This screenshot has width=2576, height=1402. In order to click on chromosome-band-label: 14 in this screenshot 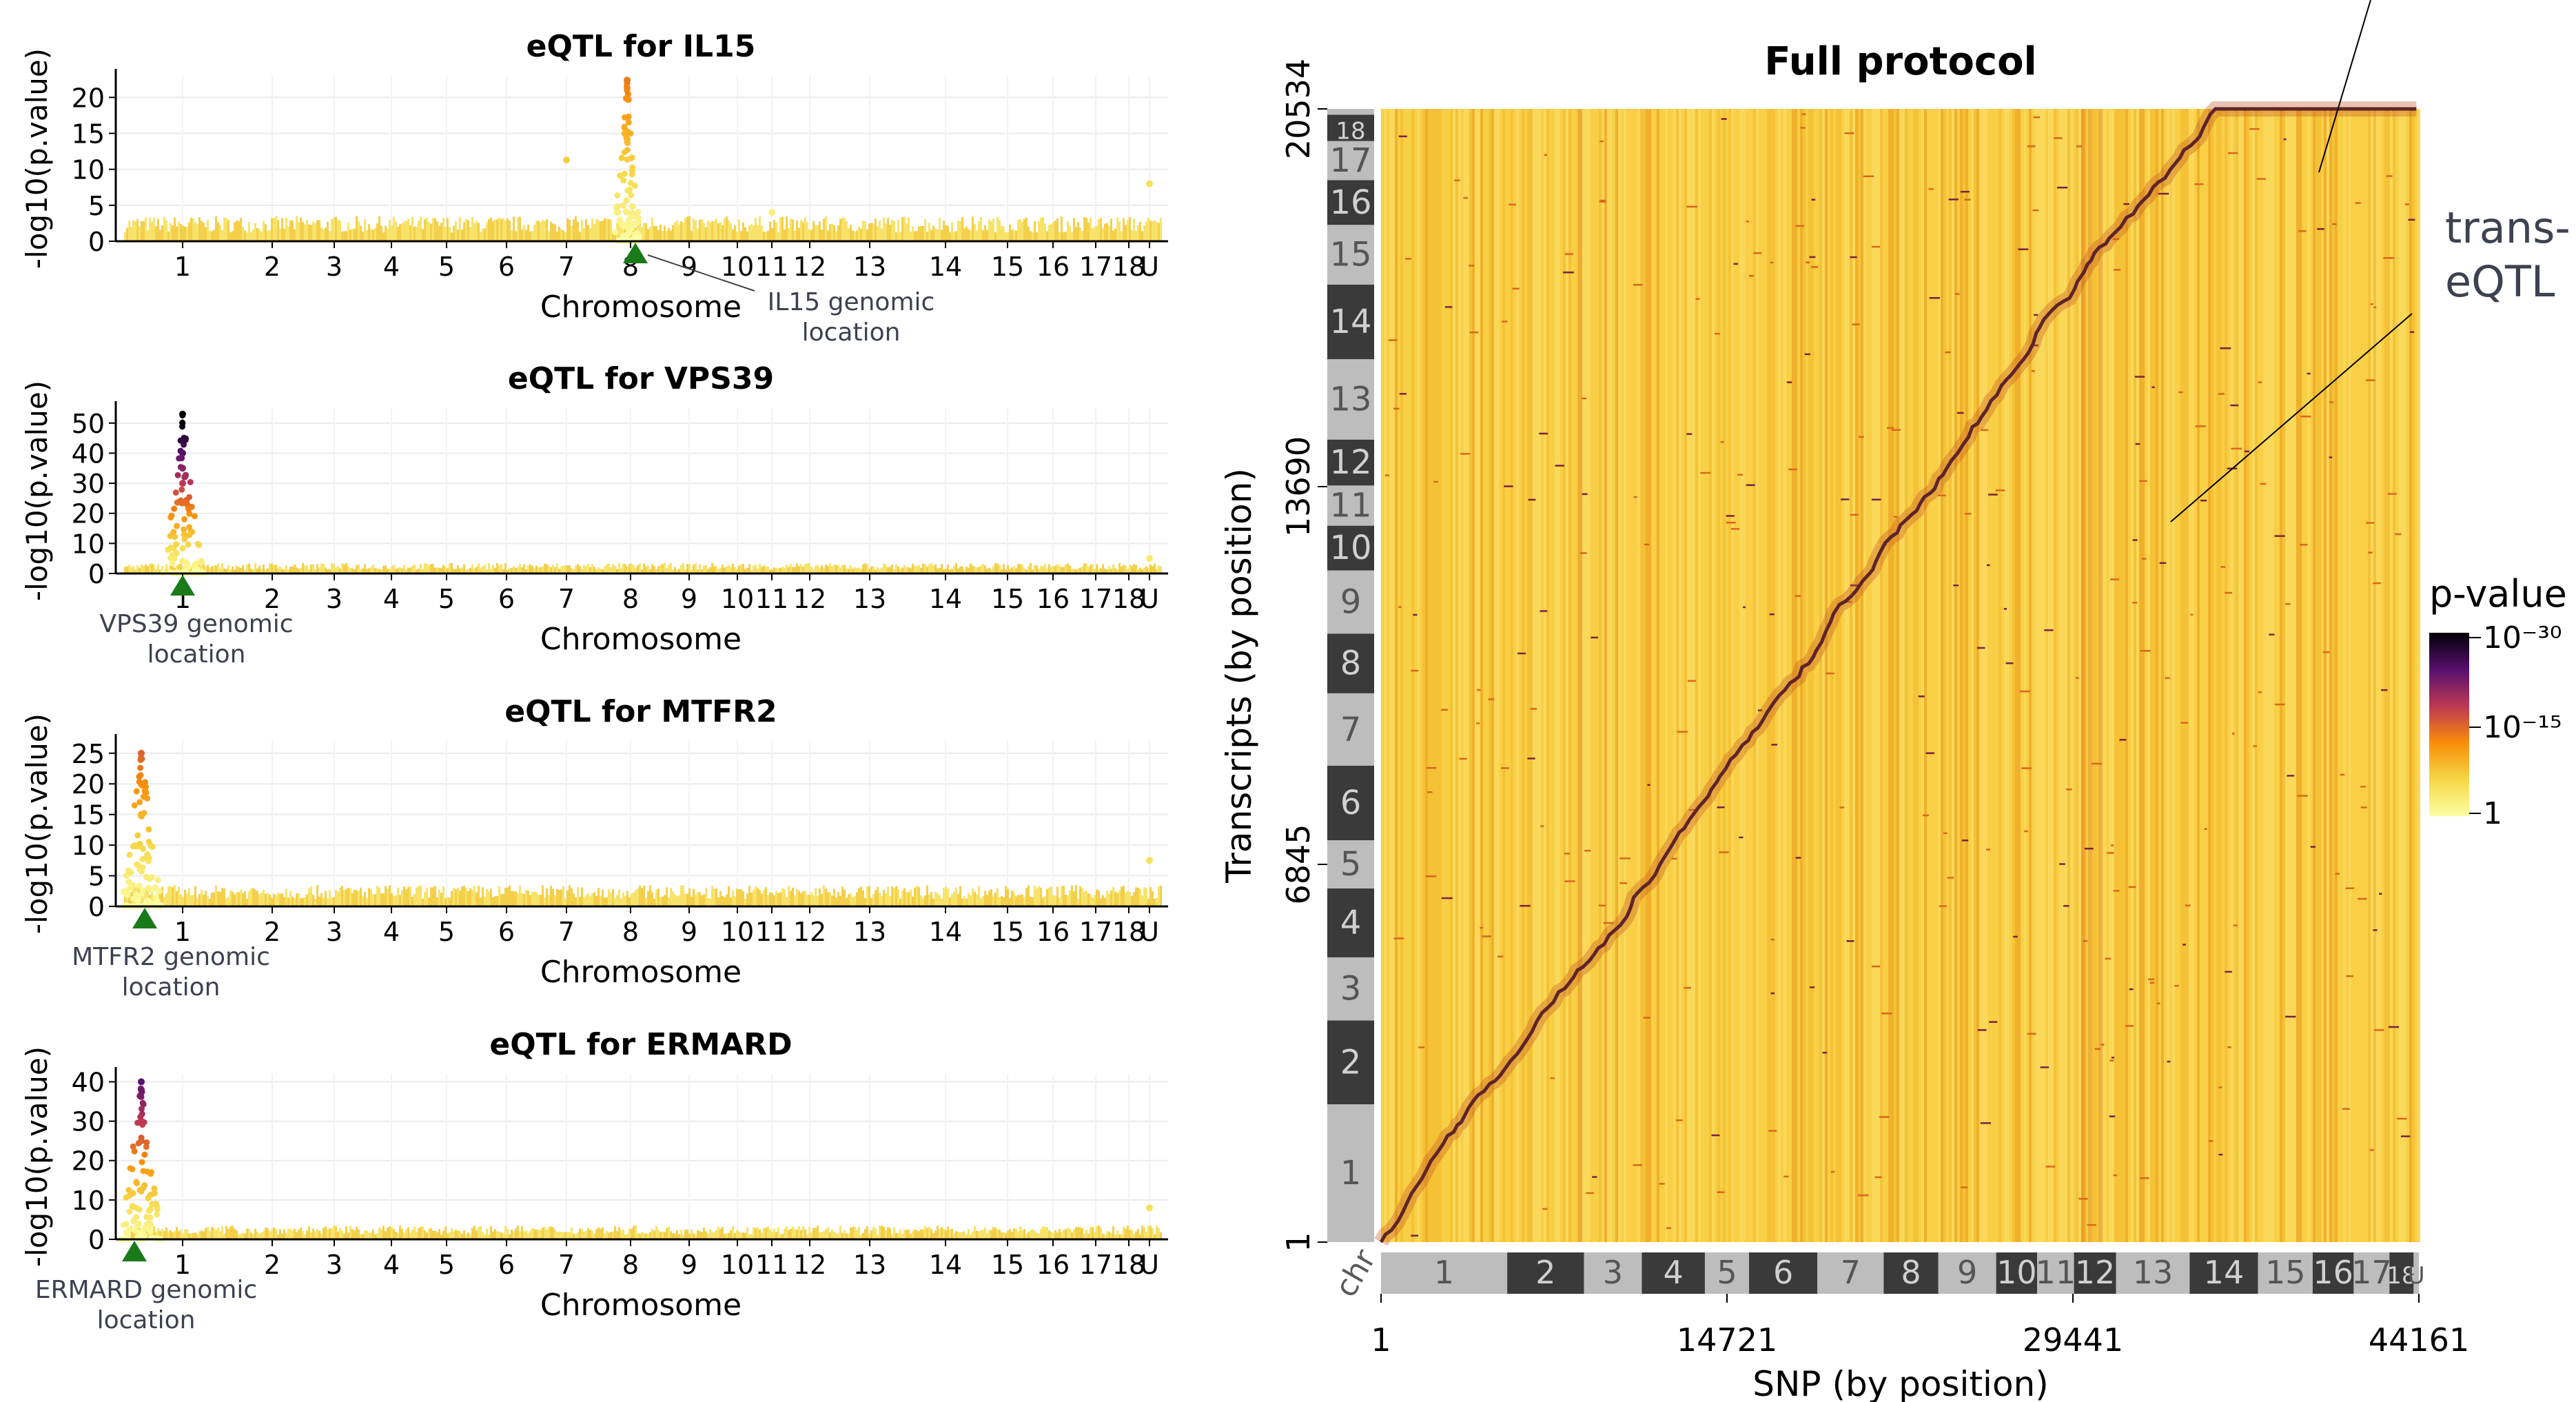, I will do `click(2224, 1272)`.